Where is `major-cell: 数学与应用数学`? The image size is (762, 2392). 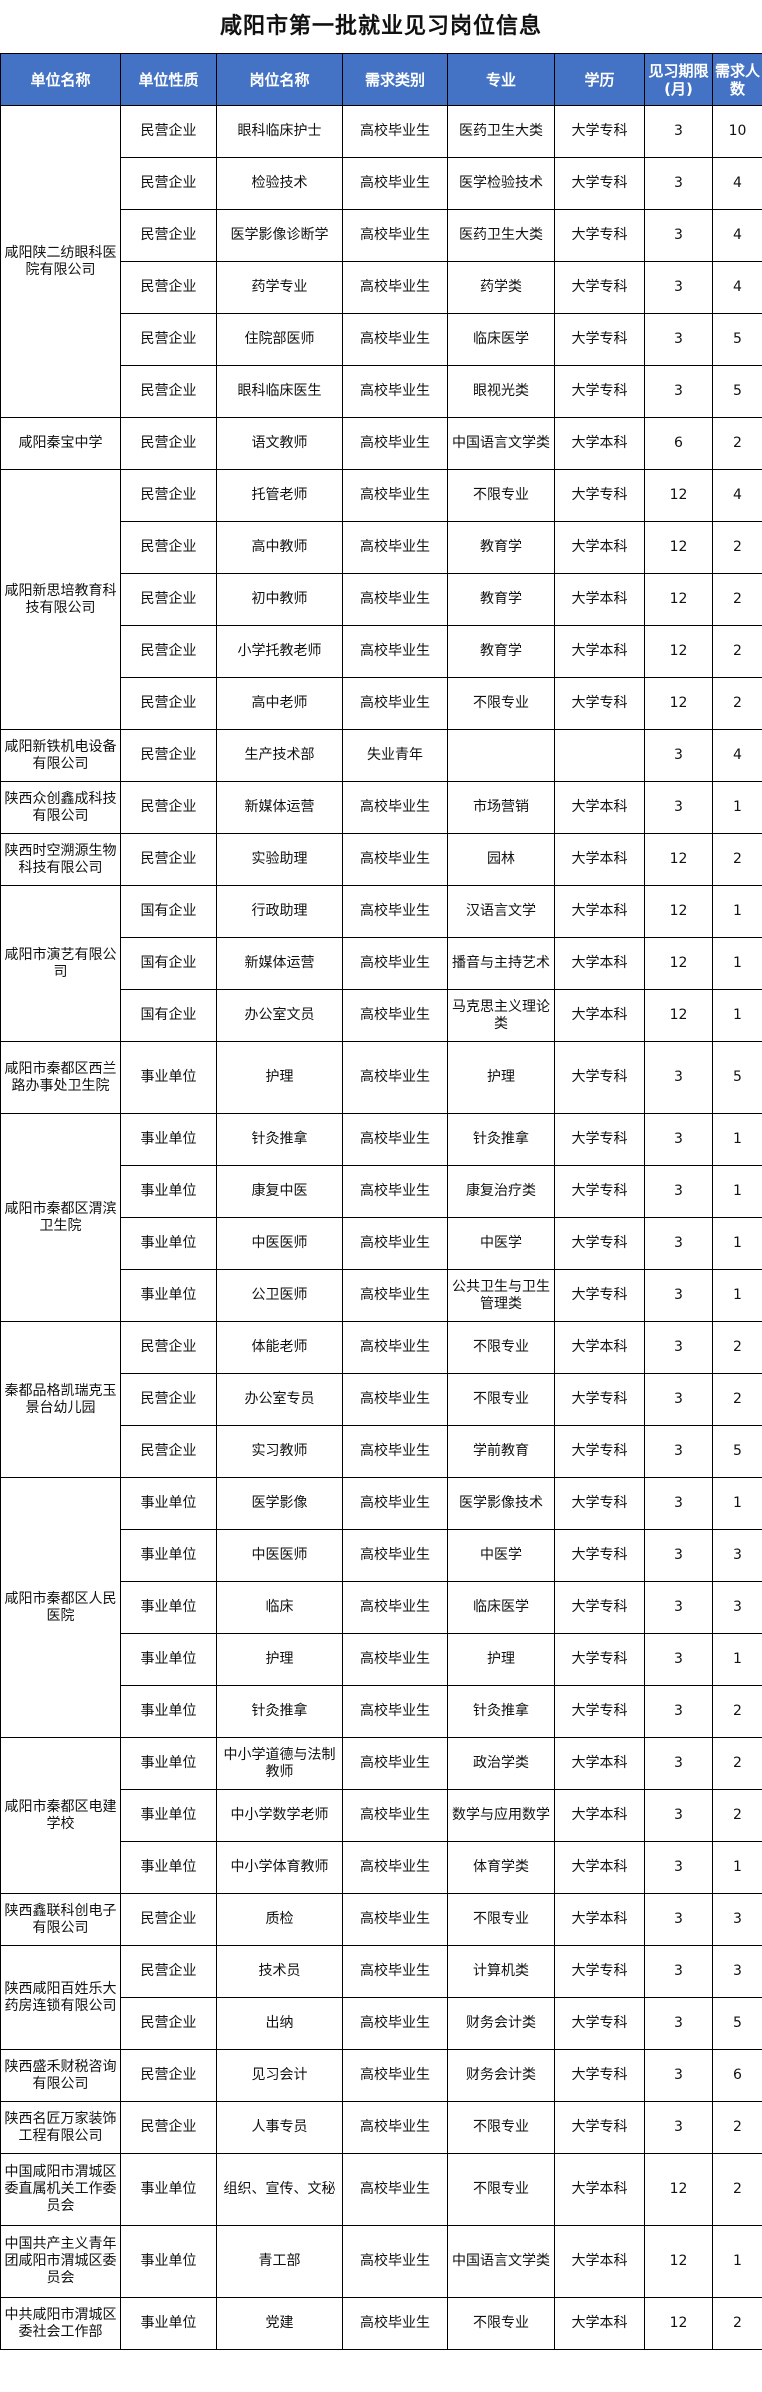 major-cell: 数学与应用数学 is located at coordinates (501, 1815).